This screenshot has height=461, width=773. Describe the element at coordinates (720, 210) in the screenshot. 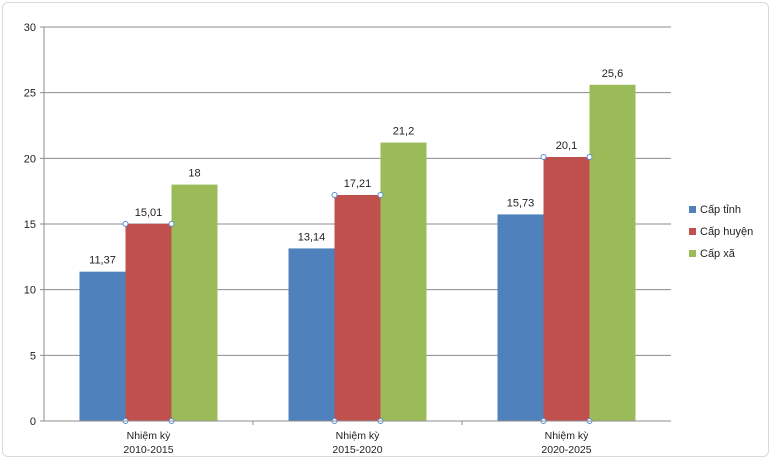

I see `legend-label: Cấp tỉnh` at that location.